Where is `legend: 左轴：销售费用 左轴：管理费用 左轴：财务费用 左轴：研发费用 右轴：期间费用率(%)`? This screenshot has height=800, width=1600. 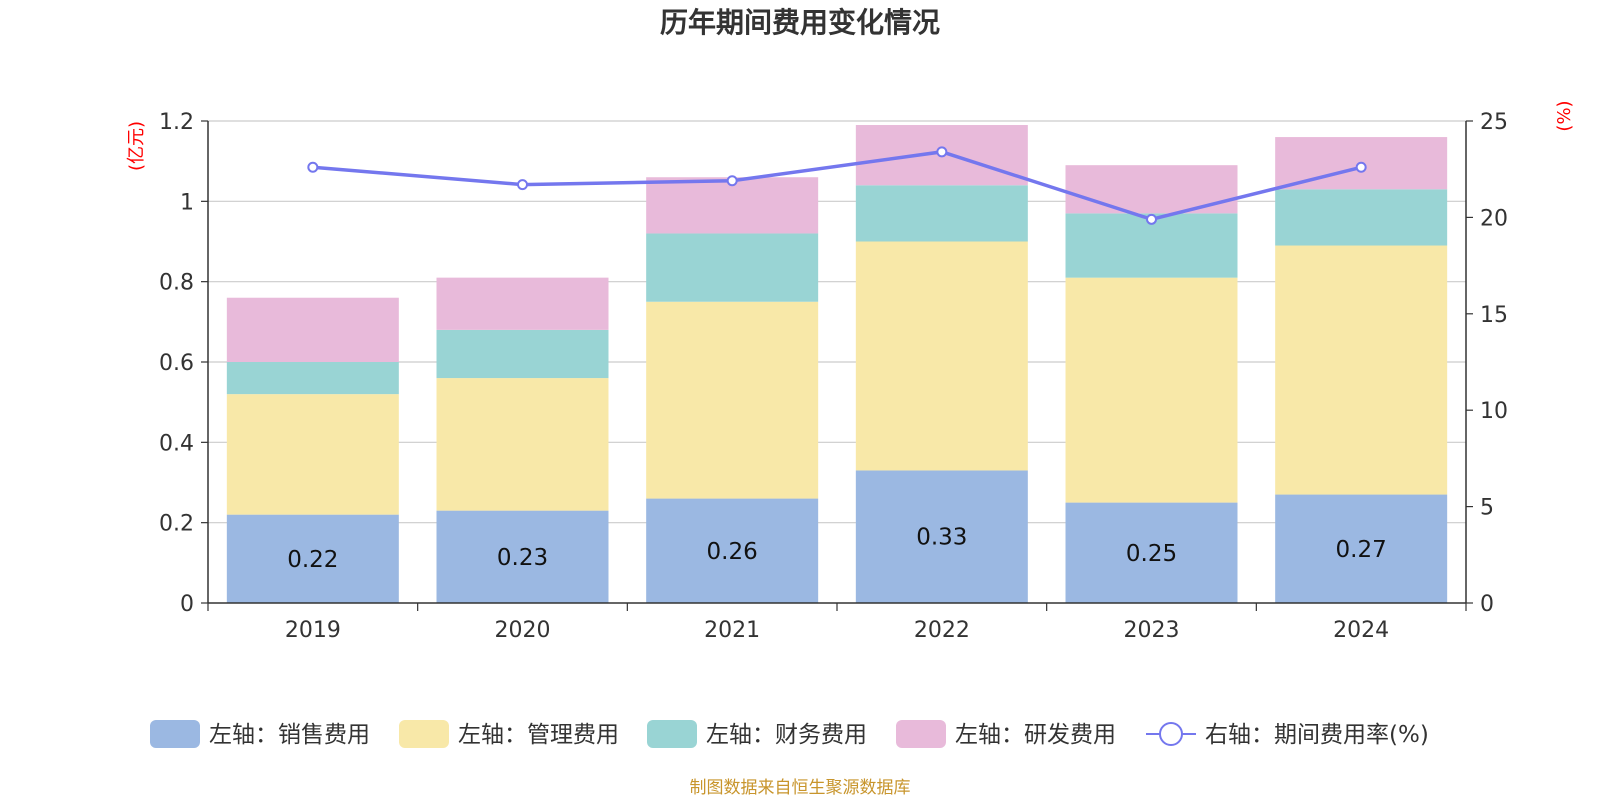
legend: 左轴：销售费用 左轴：管理费用 左轴：财务费用 左轴：研发费用 右轴：期间费用率(%) is located at coordinates (789, 734).